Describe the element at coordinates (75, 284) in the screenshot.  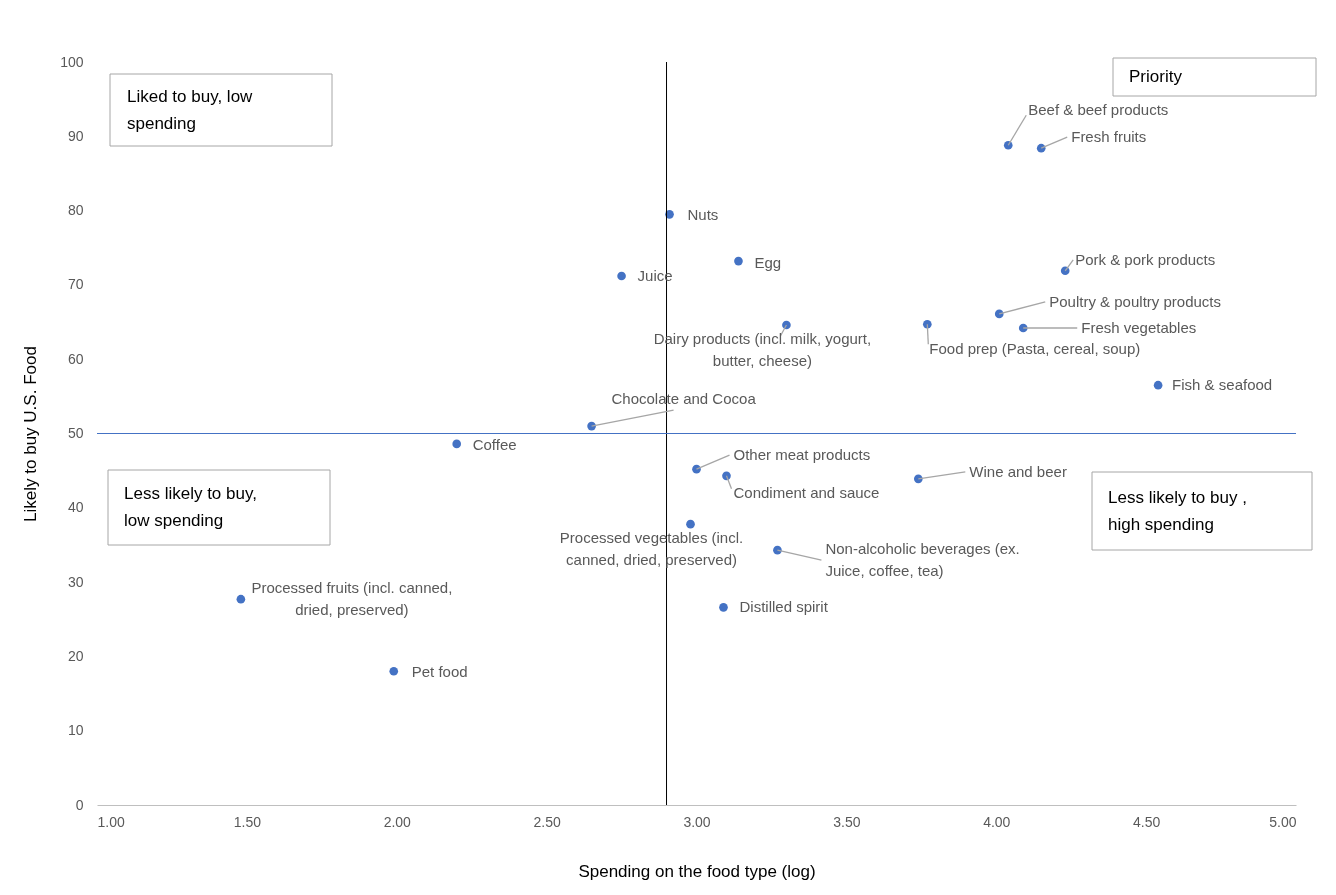
I see `y-tick-label: 70` at that location.